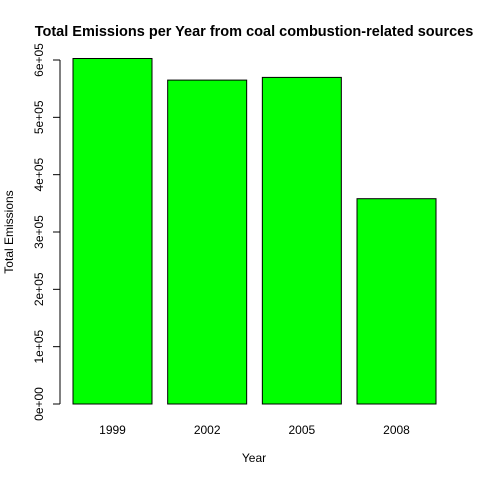  Describe the element at coordinates (112, 430) in the screenshot. I see `x-tick-label: 1999` at that location.